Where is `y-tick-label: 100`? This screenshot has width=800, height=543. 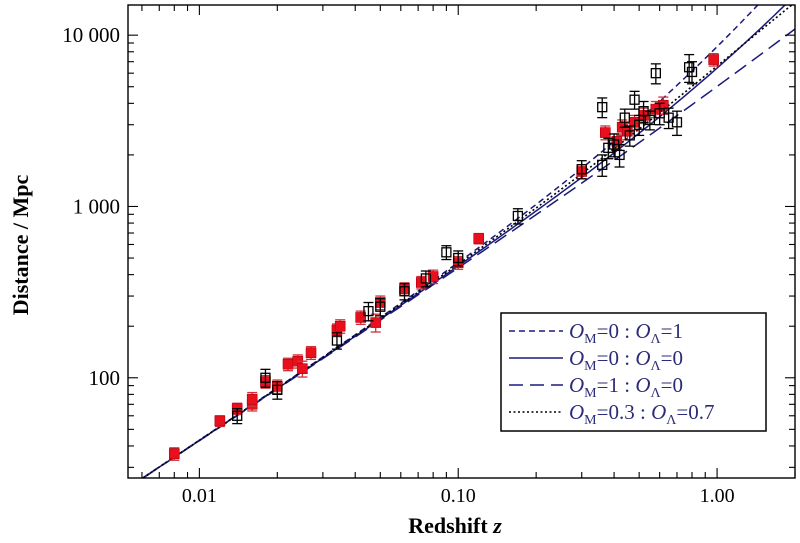
y-tick-label: 100 is located at coordinates (105, 378).